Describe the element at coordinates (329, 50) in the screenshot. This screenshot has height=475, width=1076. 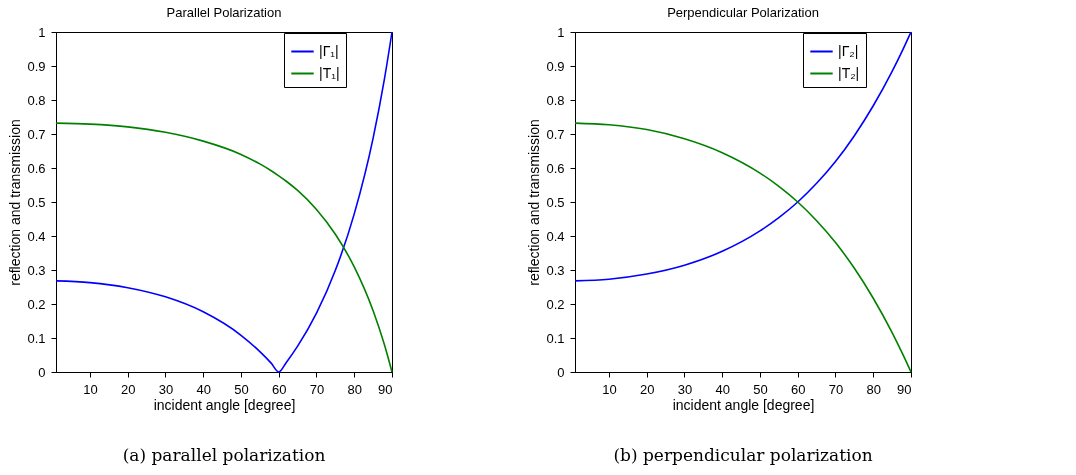
I see `legend-label: |Γ₁|` at that location.